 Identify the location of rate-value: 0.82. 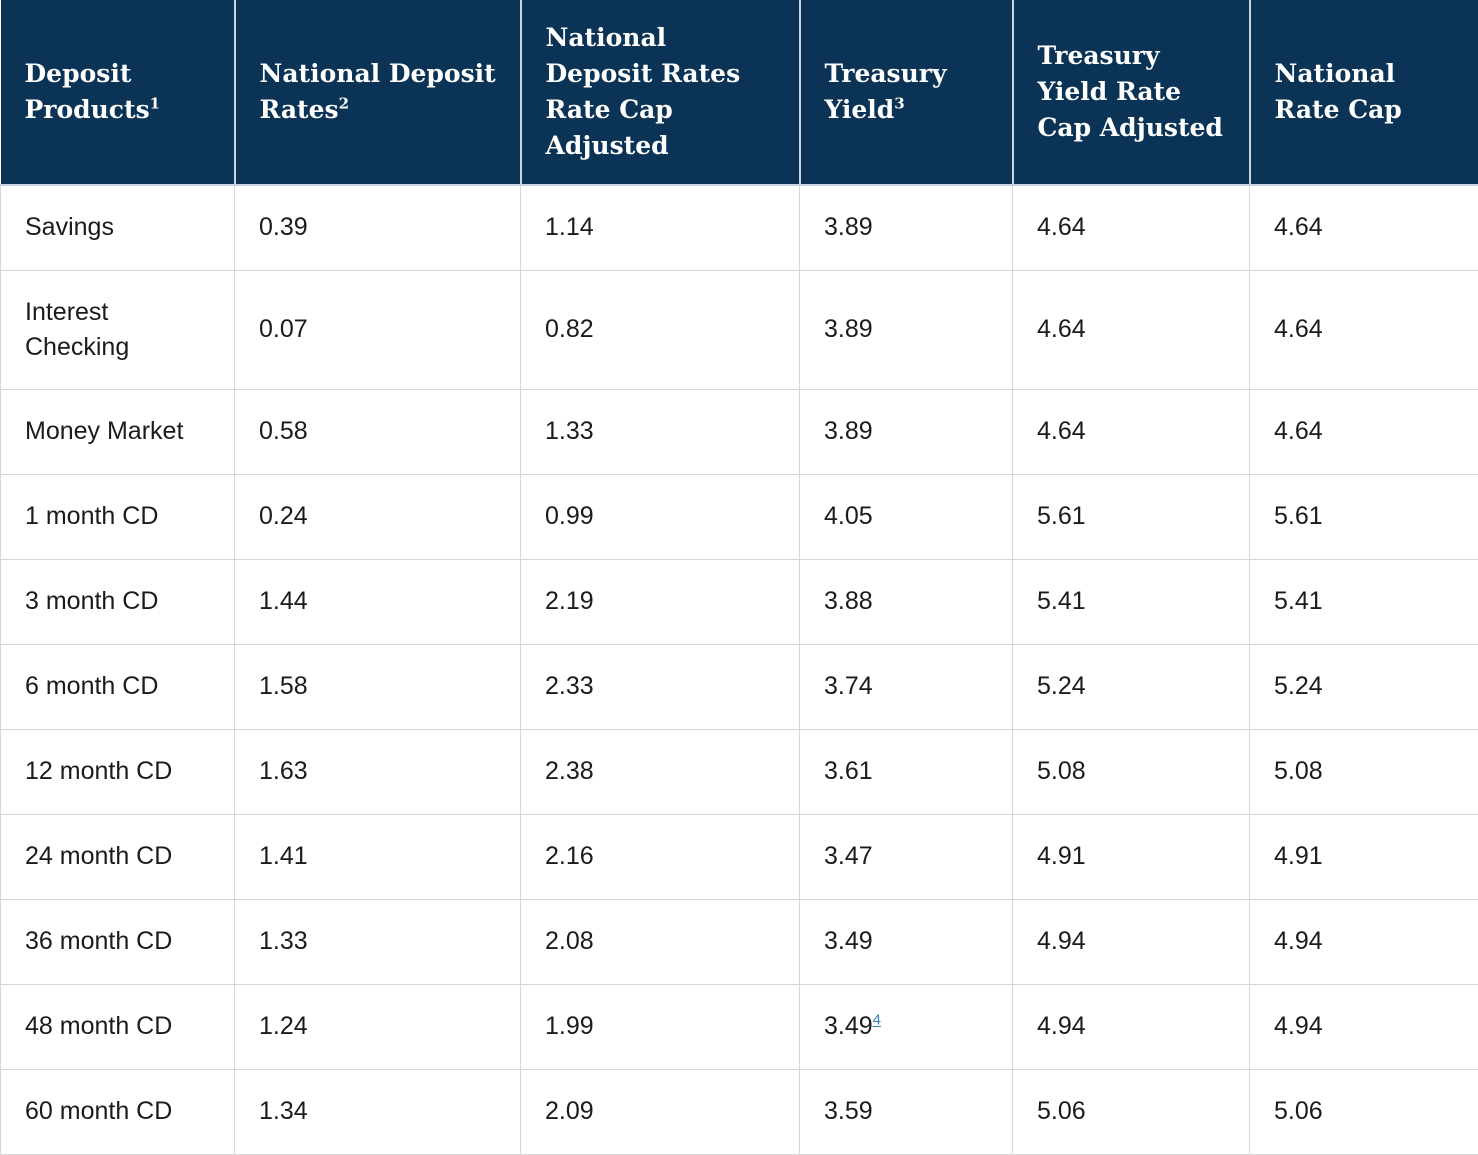
(569, 329).